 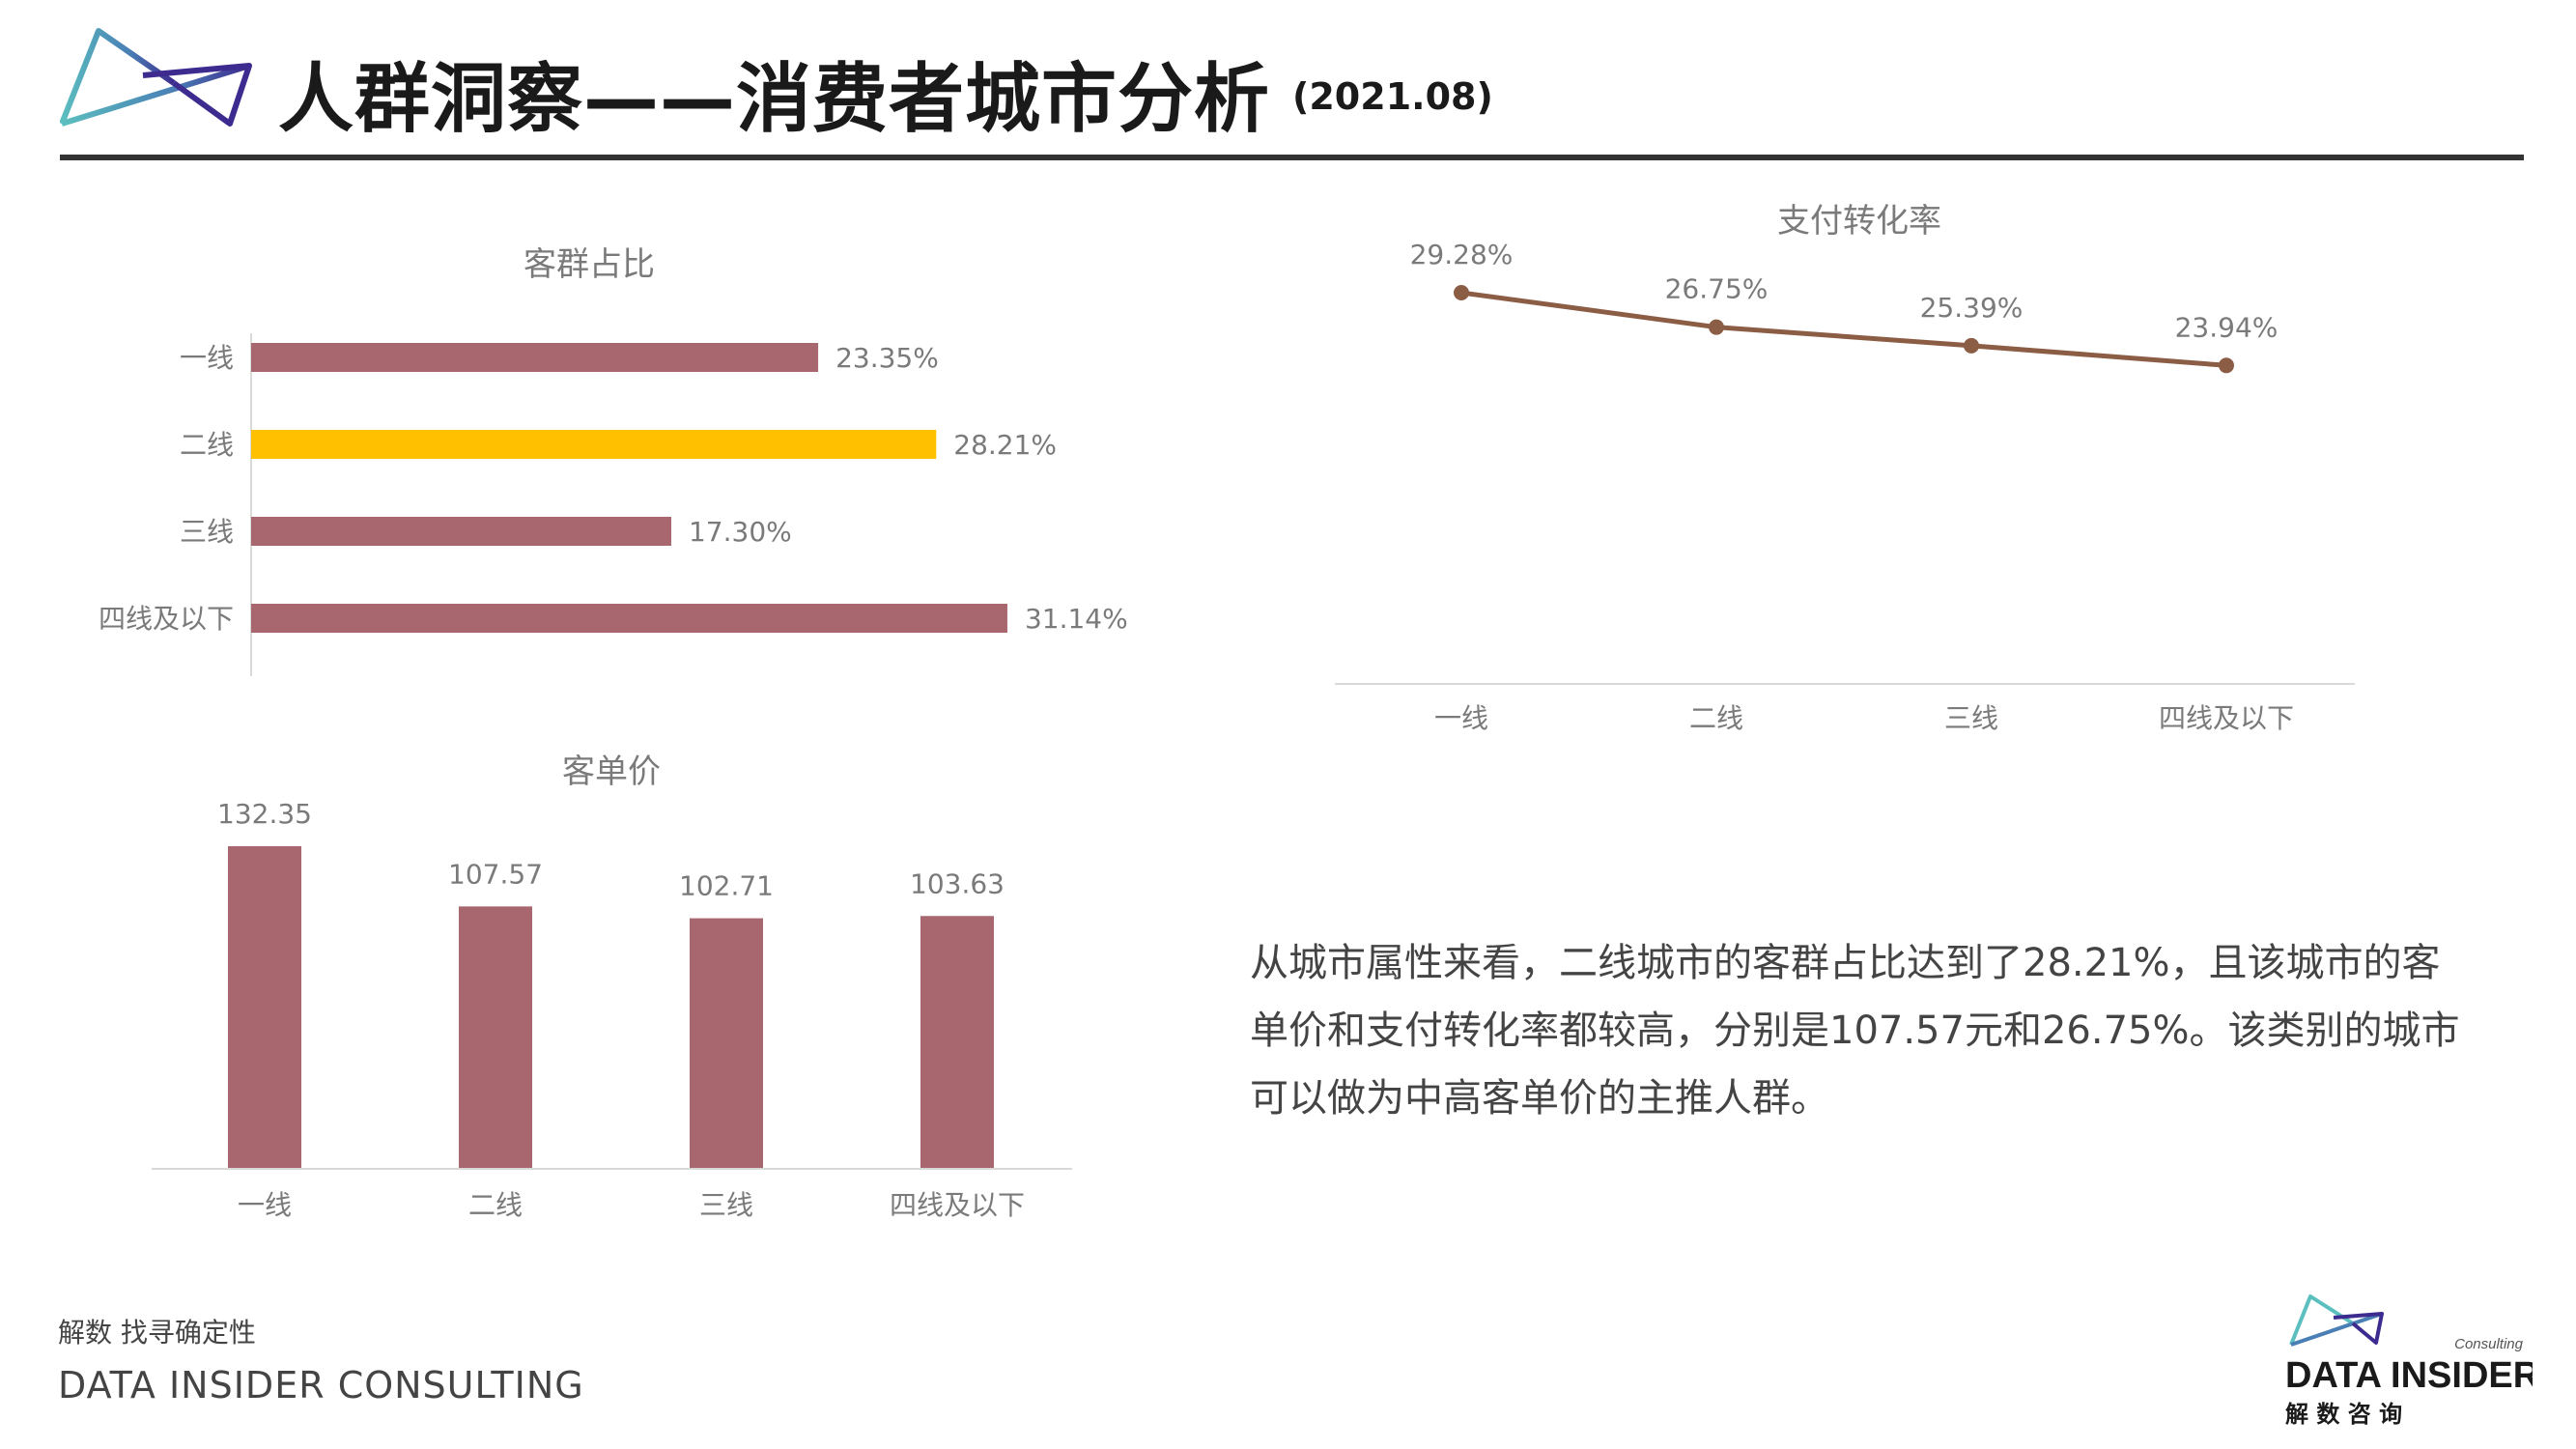 I want to click on conversion-rate-svg: 支付转化率 29.28% 一线 26.75% 二线 25.39% 三线 23.94% 四线及以下, so click(x=1845, y=468).